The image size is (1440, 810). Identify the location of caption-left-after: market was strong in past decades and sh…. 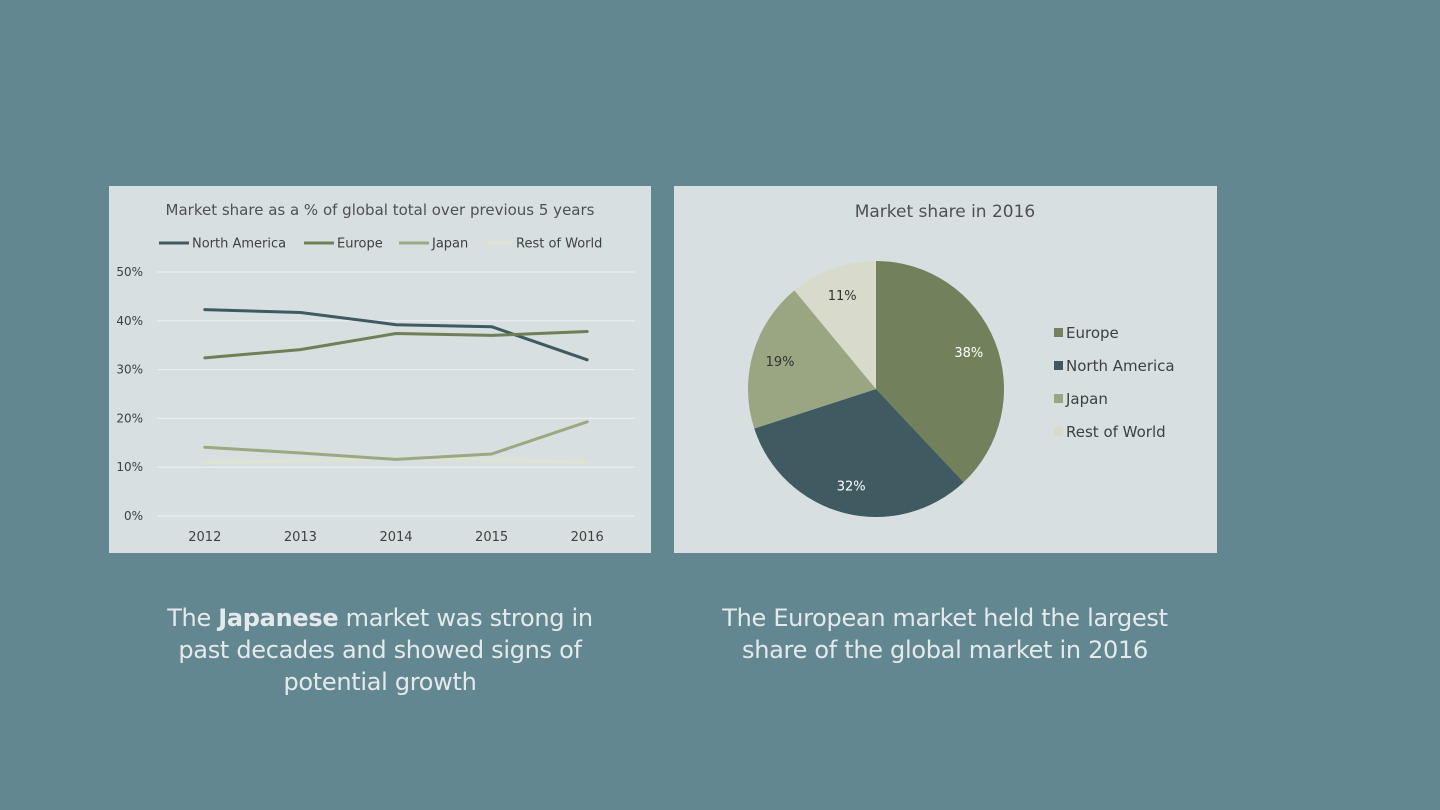
(385, 650).